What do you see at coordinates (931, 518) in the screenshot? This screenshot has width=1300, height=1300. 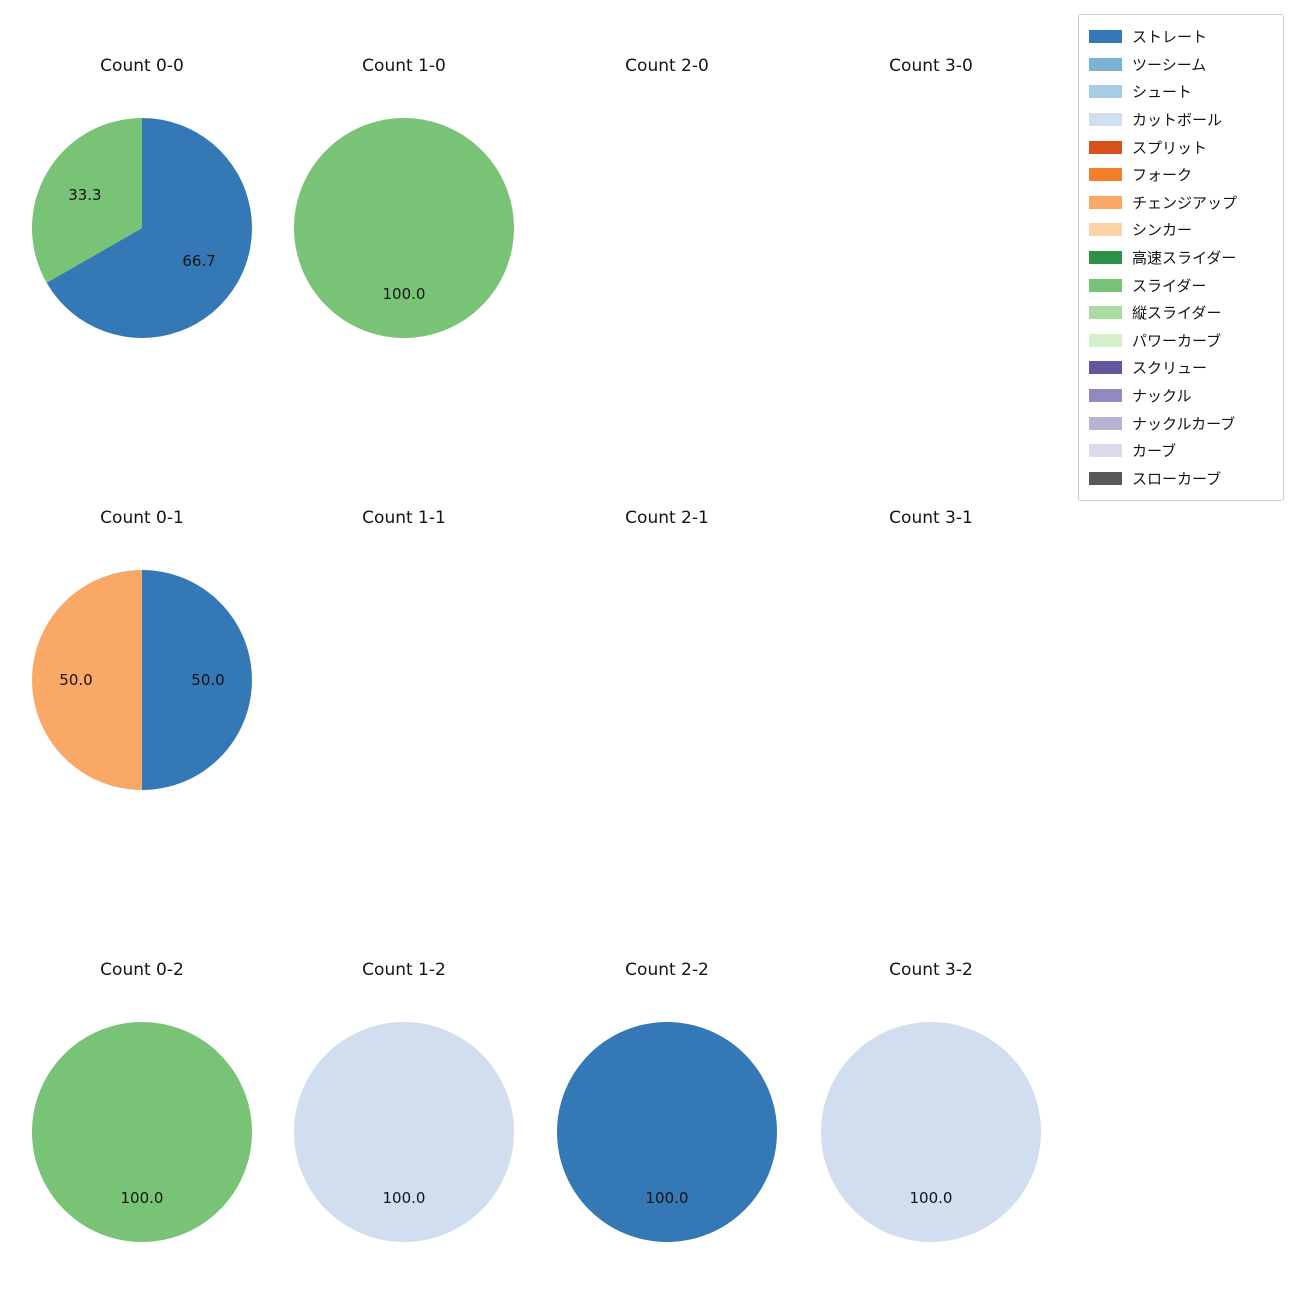 I see `chart-title: Count 3-1` at bounding box center [931, 518].